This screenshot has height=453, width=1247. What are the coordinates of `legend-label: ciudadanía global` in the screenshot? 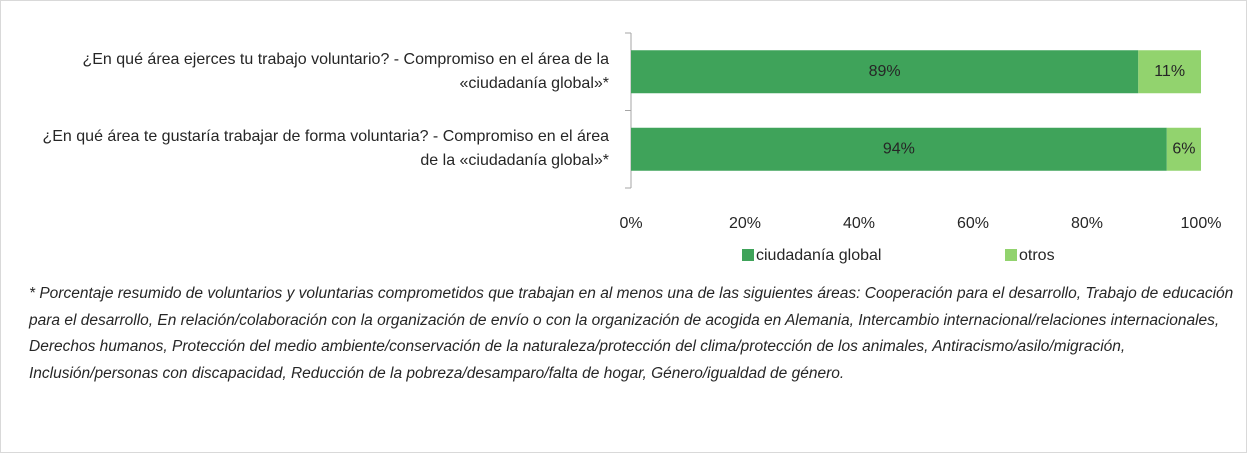 It's located at (818, 255).